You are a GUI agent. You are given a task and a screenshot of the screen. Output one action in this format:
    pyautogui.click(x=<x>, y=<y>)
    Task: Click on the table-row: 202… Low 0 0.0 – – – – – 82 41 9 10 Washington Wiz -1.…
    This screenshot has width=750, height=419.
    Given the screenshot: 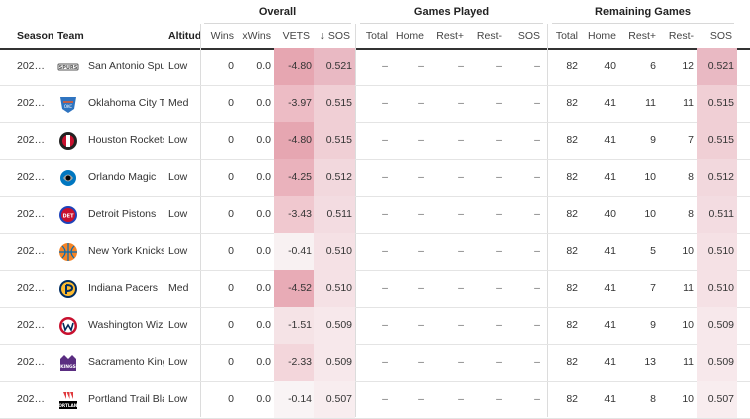 What is the action you would take?
    pyautogui.click(x=375, y=326)
    